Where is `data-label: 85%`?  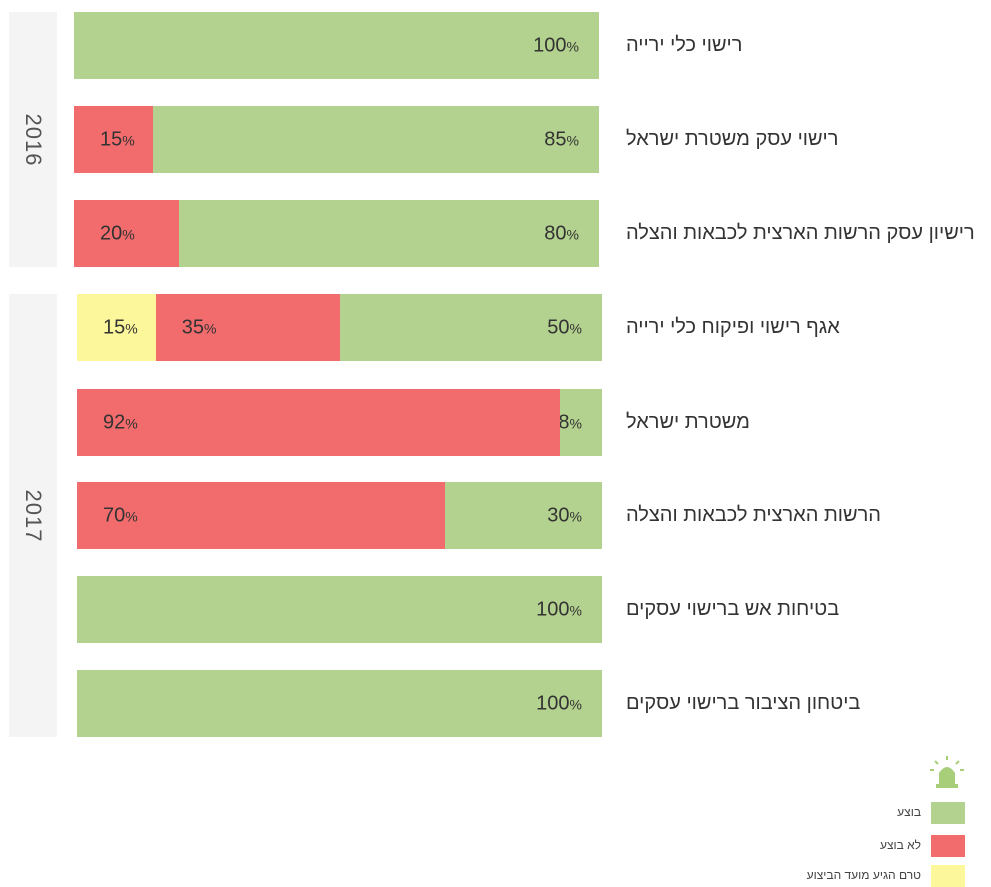 data-label: 85% is located at coordinates (561, 139).